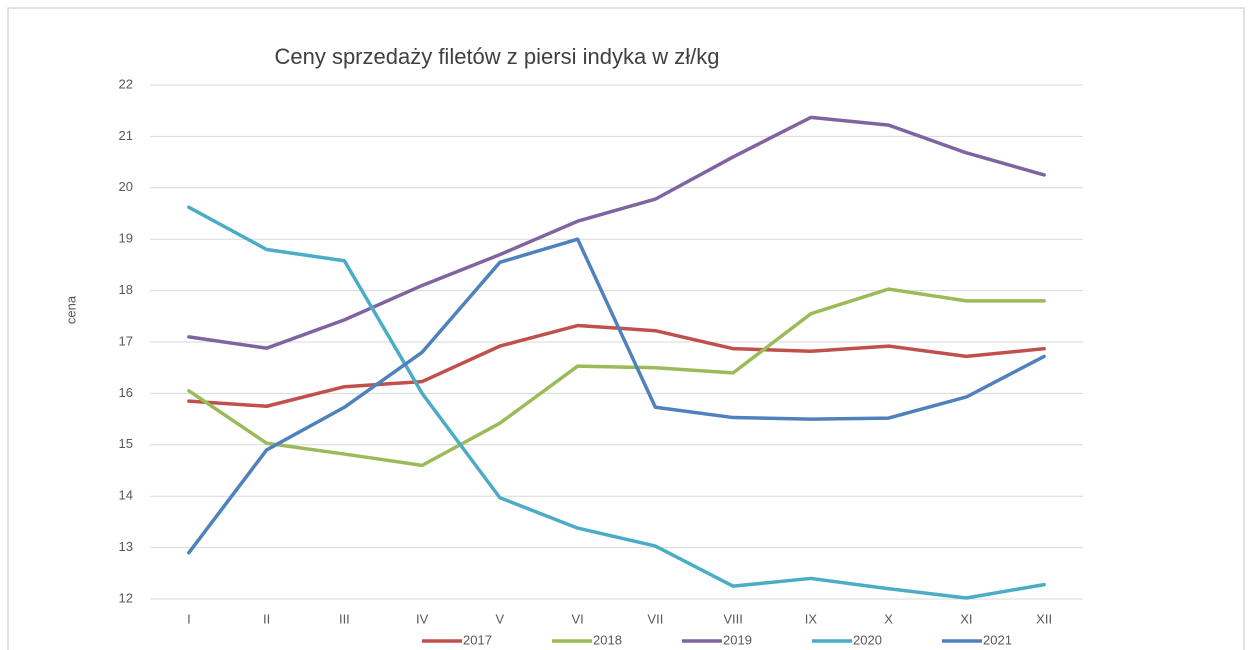  Describe the element at coordinates (126, 597) in the screenshot. I see `y-tick-label: 12` at that location.